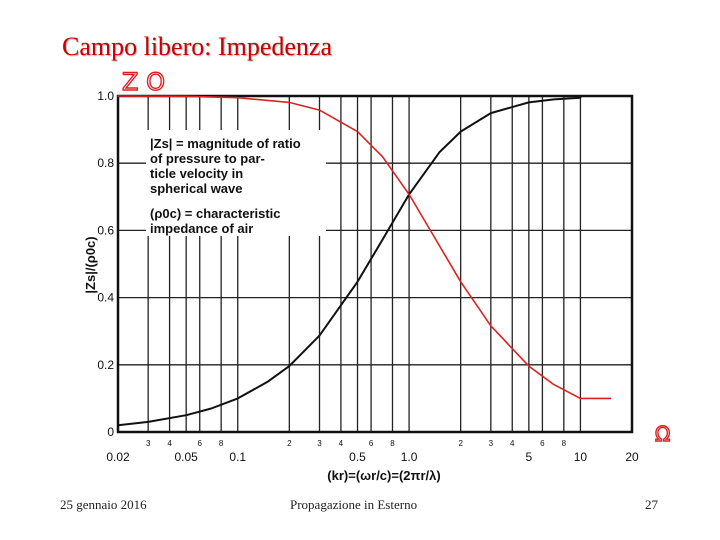  What do you see at coordinates (90, 264) in the screenshot?
I see `y-axis-label: |Zs|/(ρ0c)` at bounding box center [90, 264].